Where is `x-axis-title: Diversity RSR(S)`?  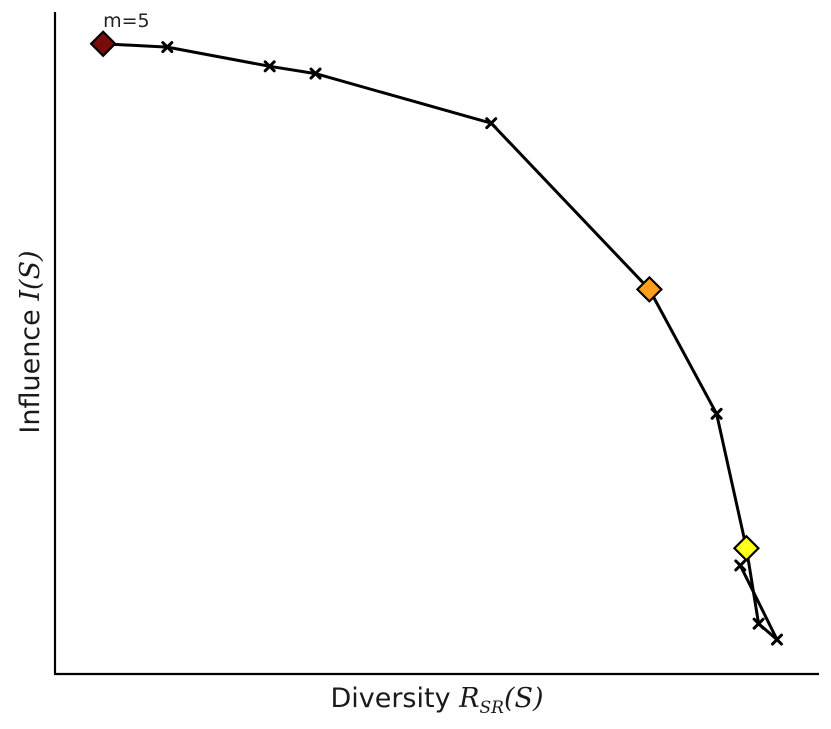 x-axis-title: Diversity RSR(S) is located at coordinates (436, 700).